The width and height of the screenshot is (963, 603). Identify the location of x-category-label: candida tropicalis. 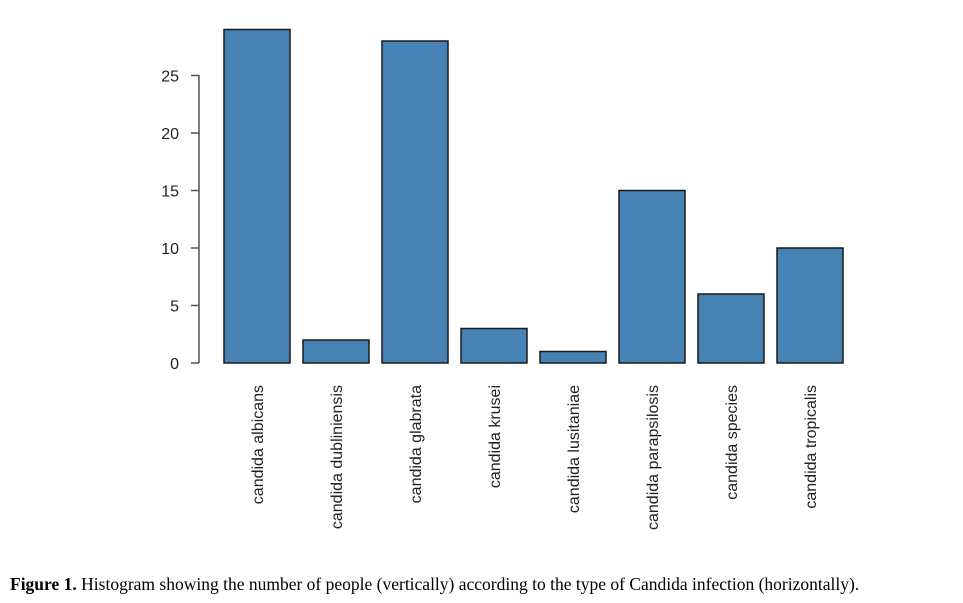
(811, 447).